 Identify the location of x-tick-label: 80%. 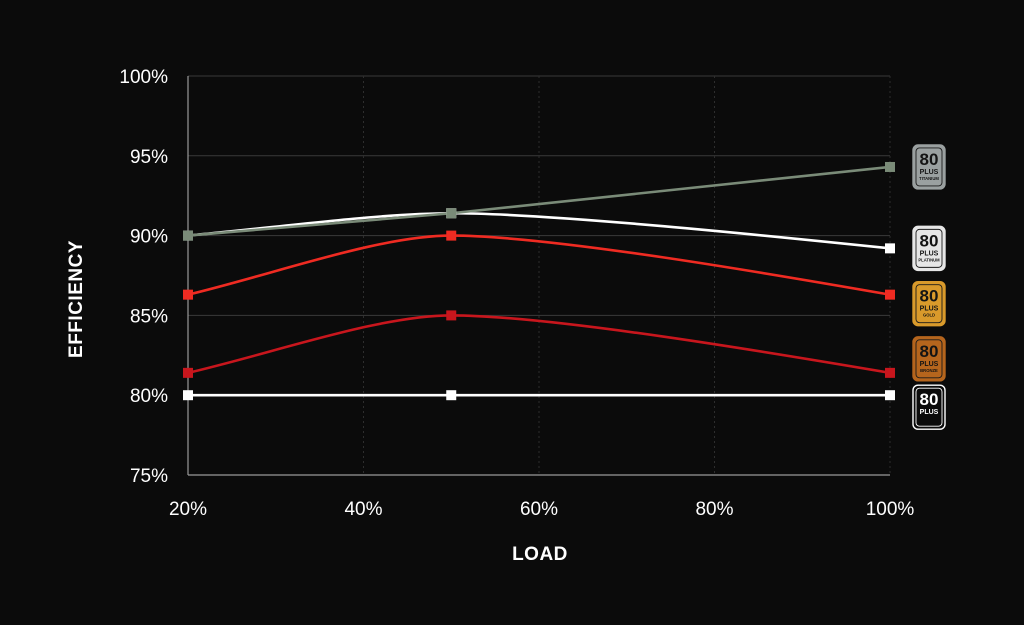
(714, 509).